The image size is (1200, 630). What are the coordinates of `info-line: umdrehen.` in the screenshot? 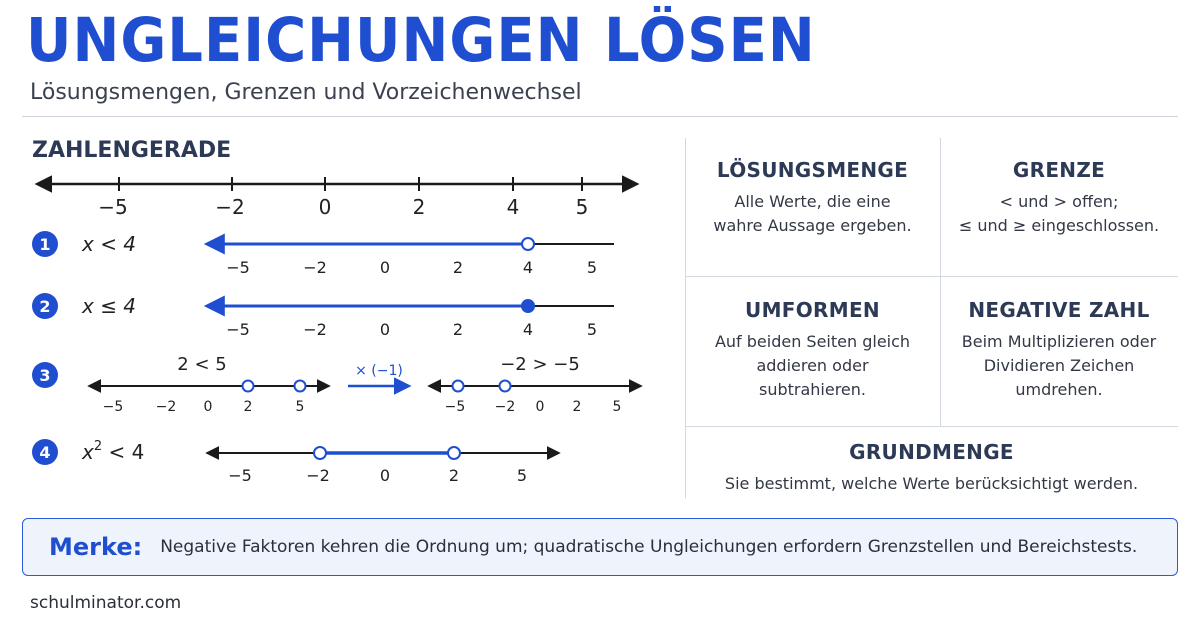 It's located at (1059, 389).